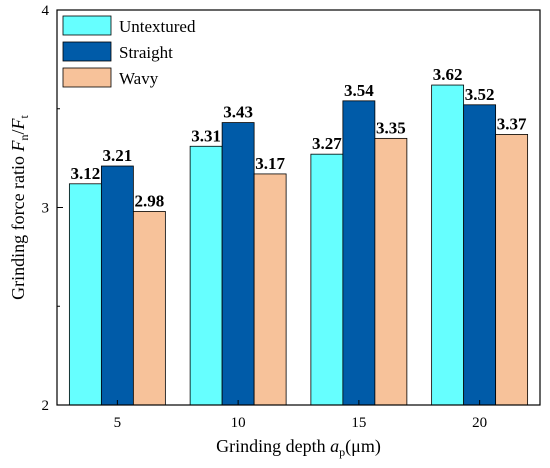  Describe the element at coordinates (18, 131) in the screenshot. I see `y-axis-title-sep: /` at that location.